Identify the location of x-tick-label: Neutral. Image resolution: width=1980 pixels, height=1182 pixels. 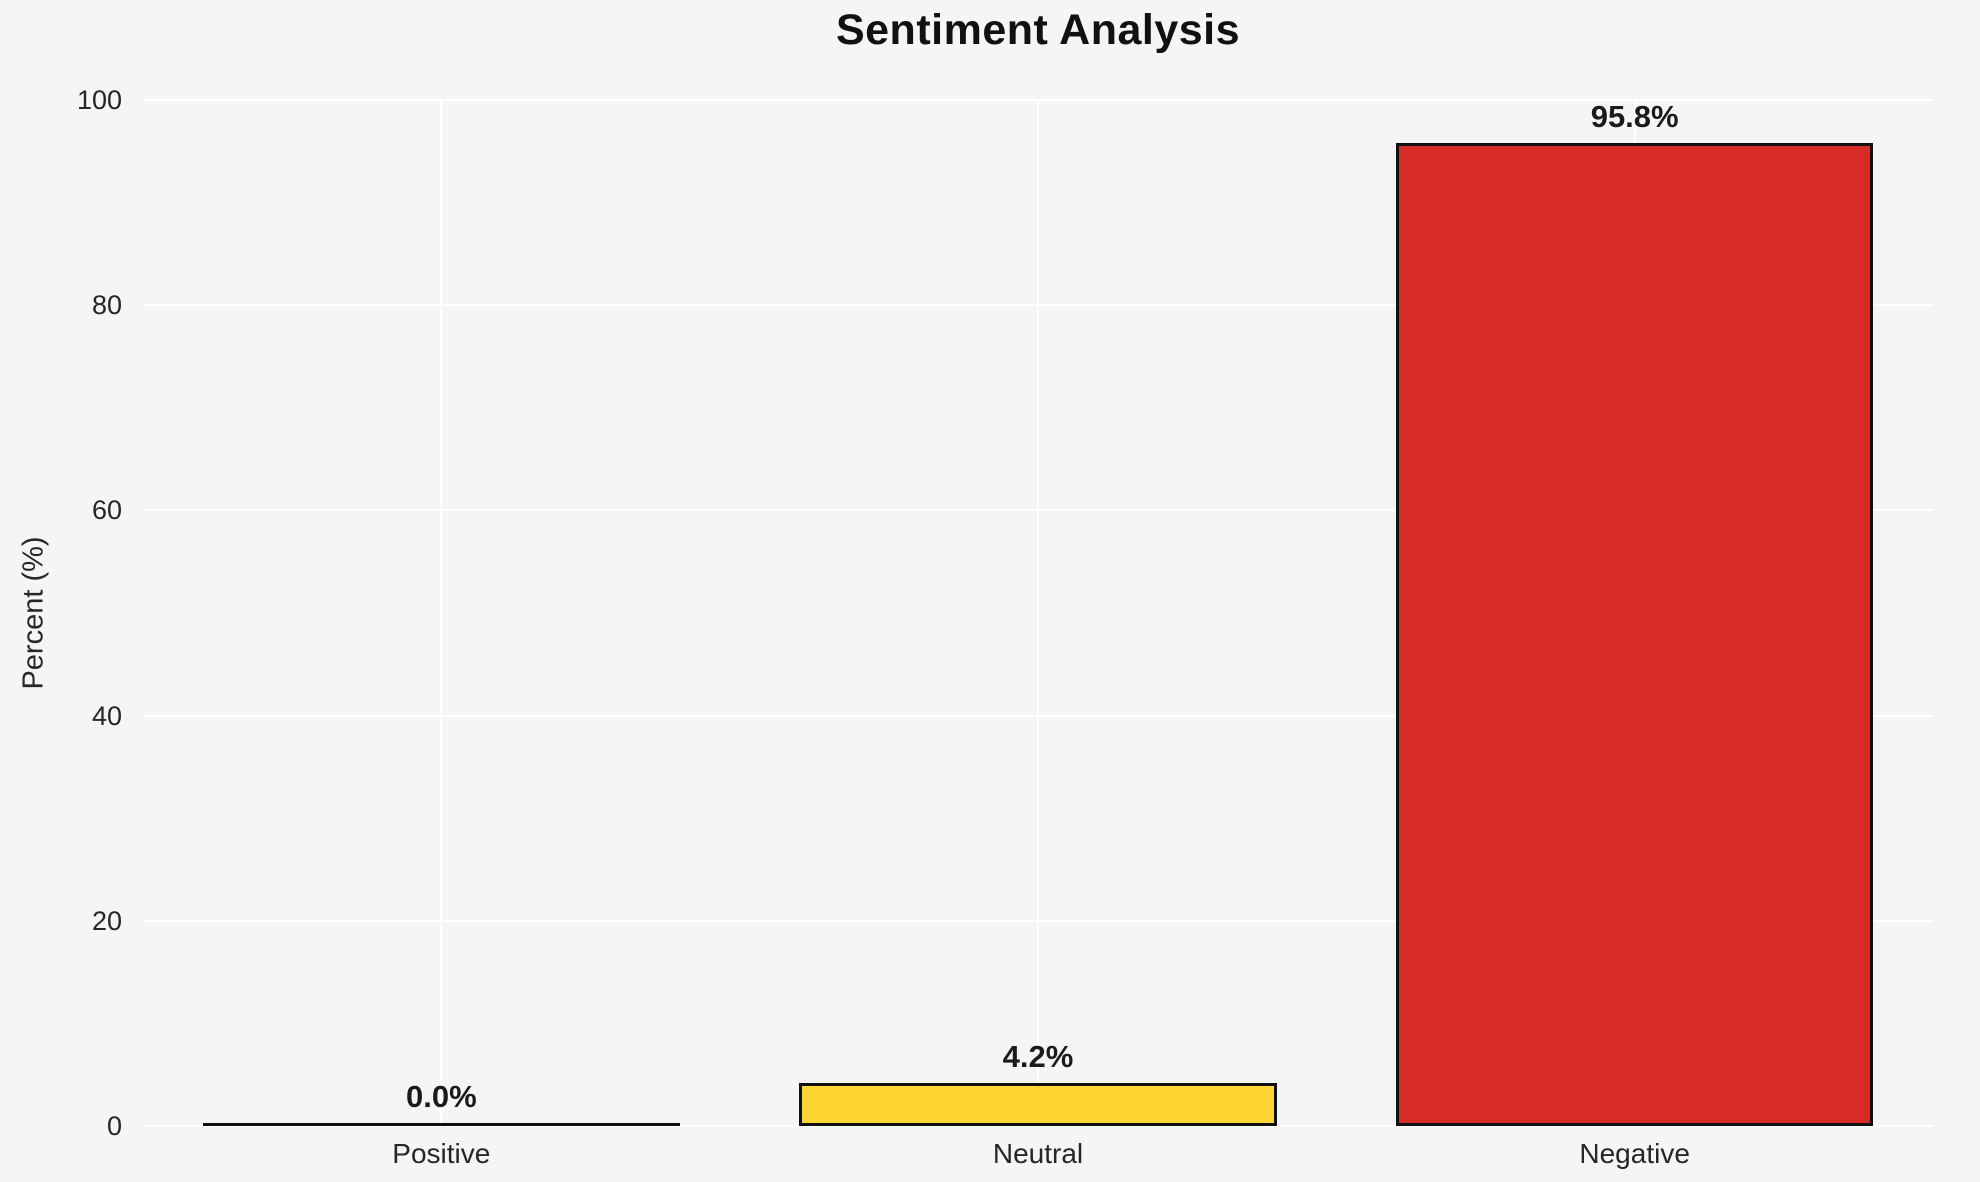
(1038, 1153).